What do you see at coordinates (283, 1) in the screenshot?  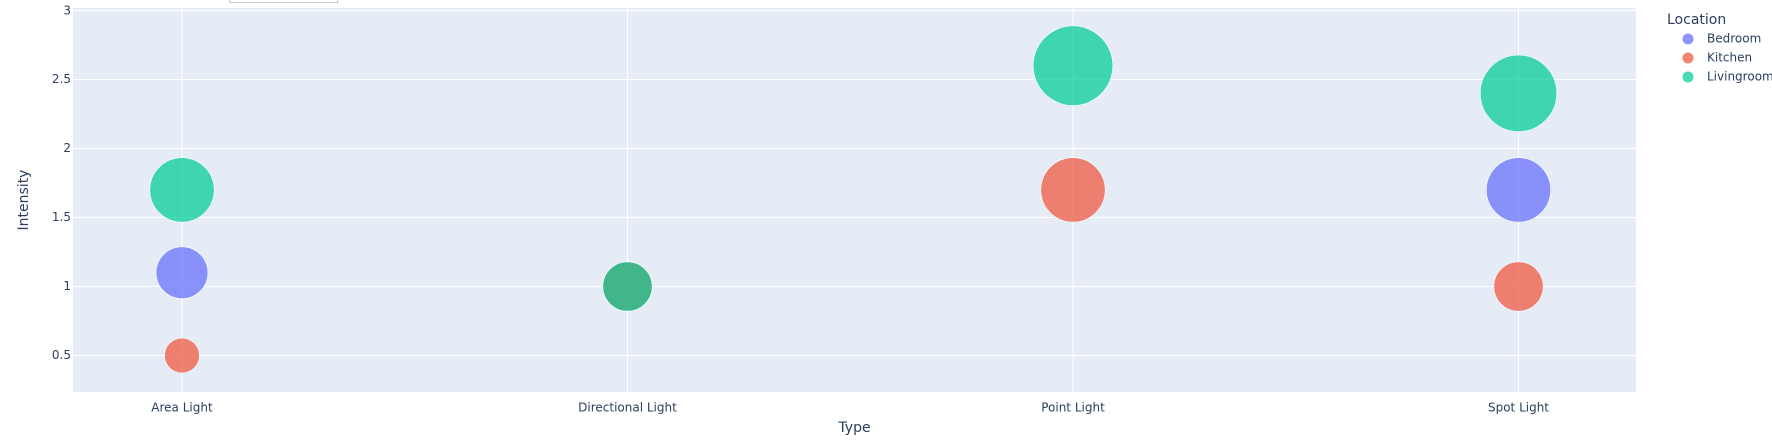 I see `modebar-fragment` at bounding box center [283, 1].